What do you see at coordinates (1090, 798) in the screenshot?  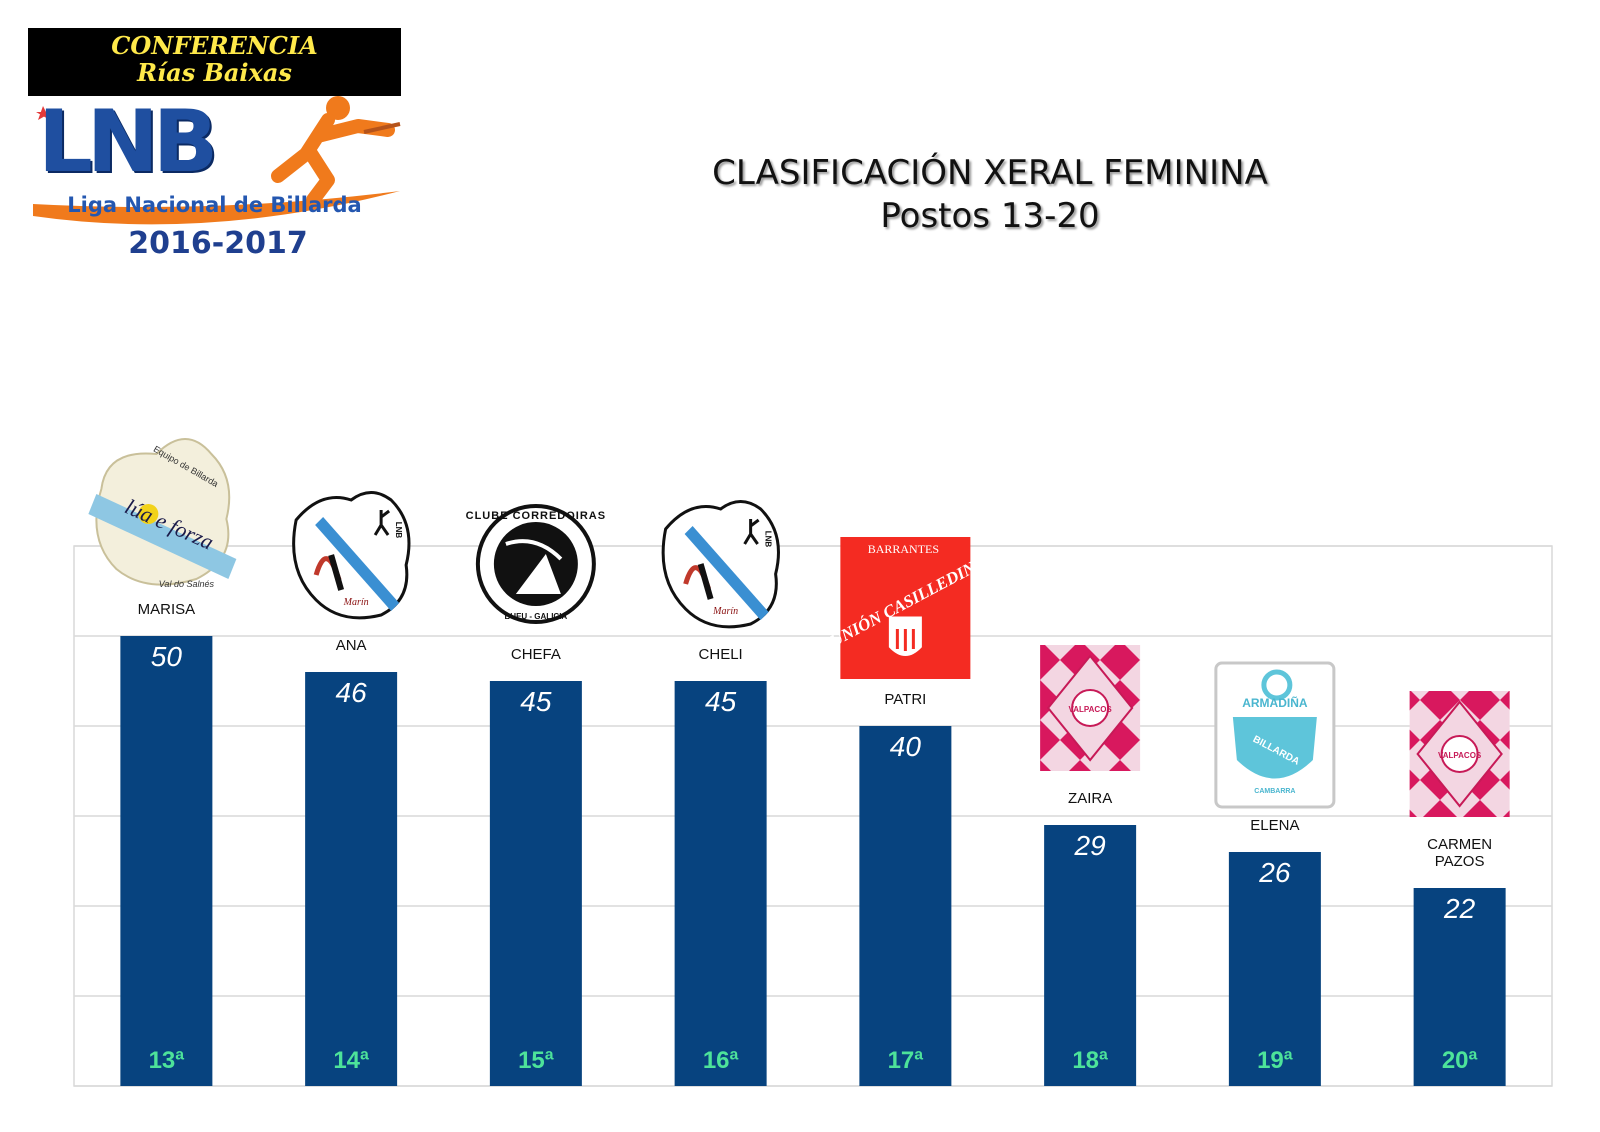 I see `player-name-label: ZAIRA` at bounding box center [1090, 798].